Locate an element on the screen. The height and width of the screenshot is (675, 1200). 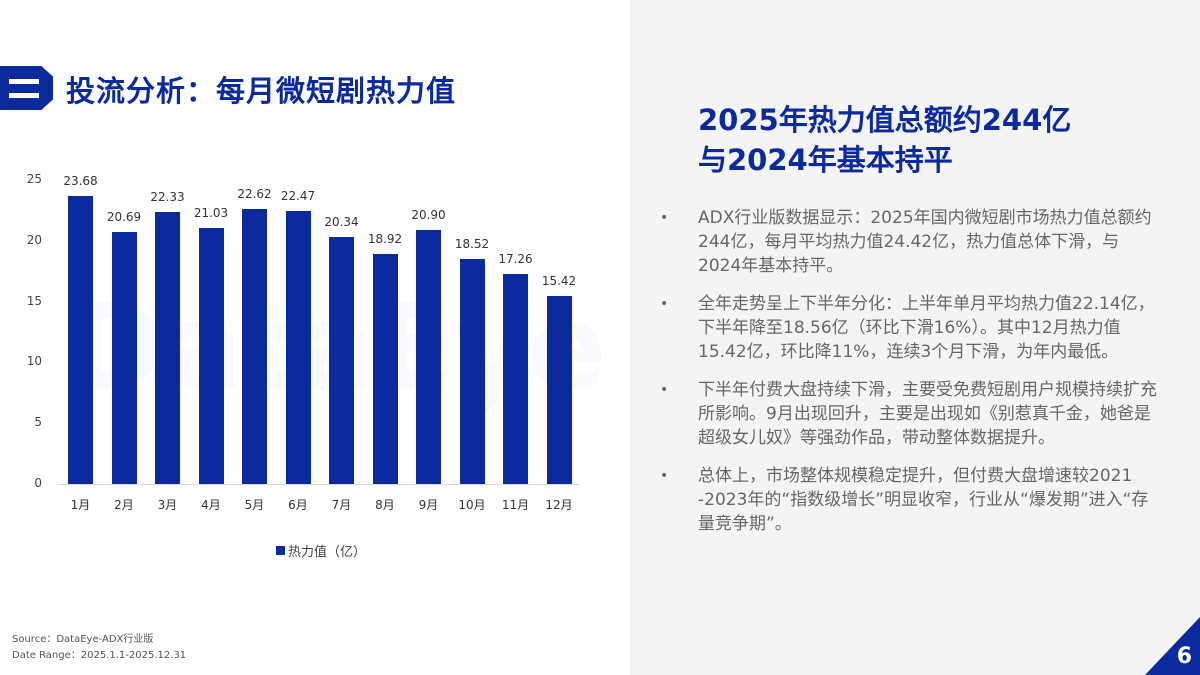
date-range-line: Date Range：2025.1.1-2025.12.31 is located at coordinates (99, 655).